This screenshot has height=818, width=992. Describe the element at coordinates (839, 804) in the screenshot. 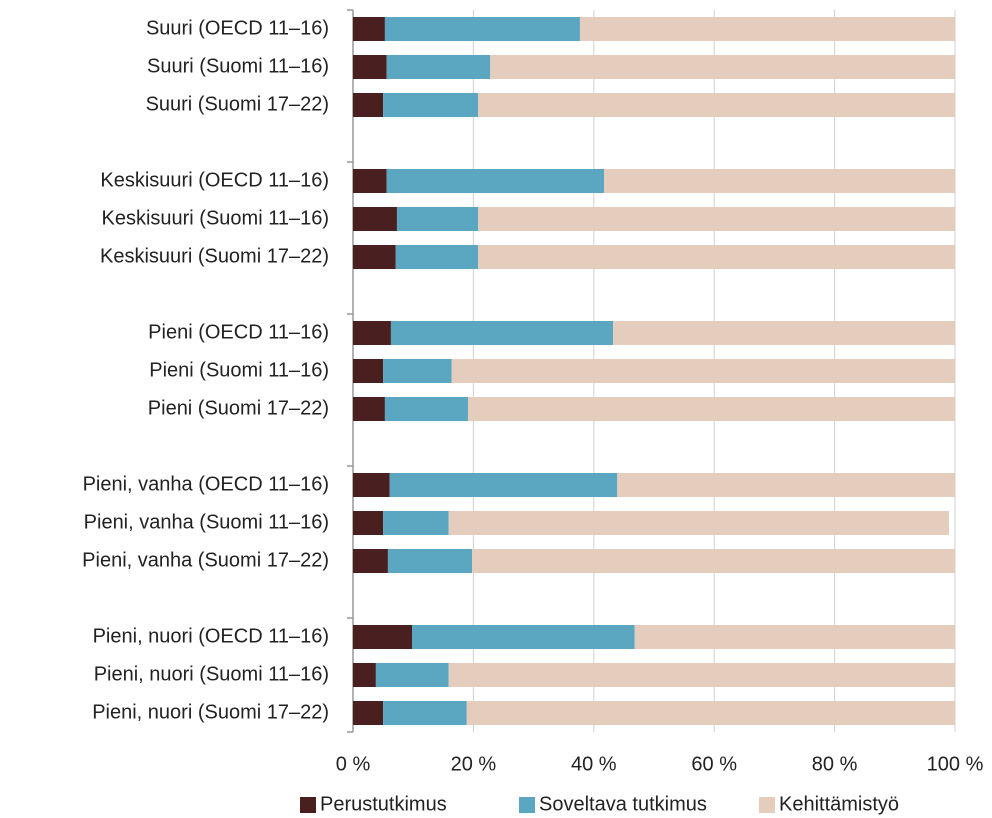

I see `legend-label: Kehittämistyö` at that location.